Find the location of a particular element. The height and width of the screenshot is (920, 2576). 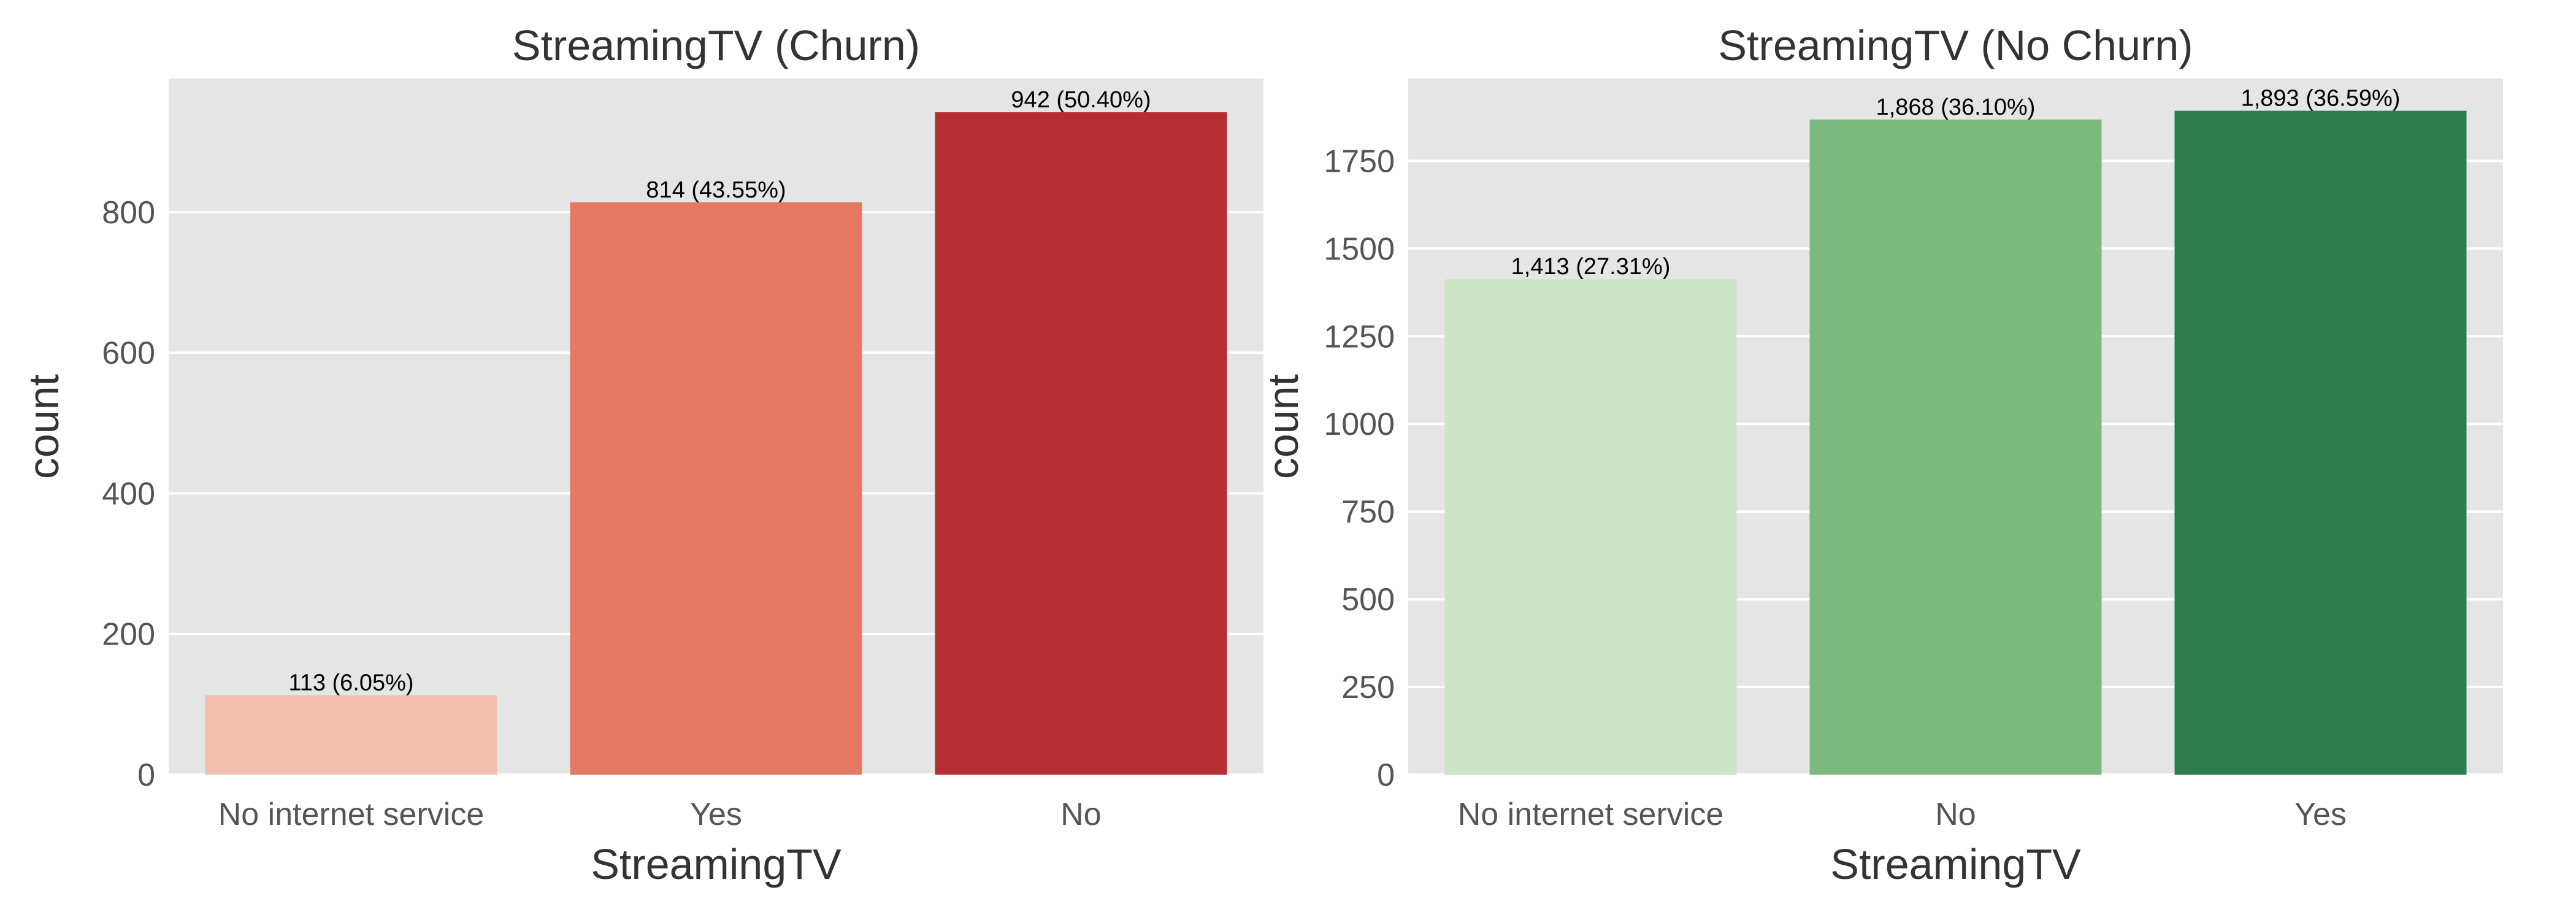

y-tick-label: 800 is located at coordinates (128, 213).